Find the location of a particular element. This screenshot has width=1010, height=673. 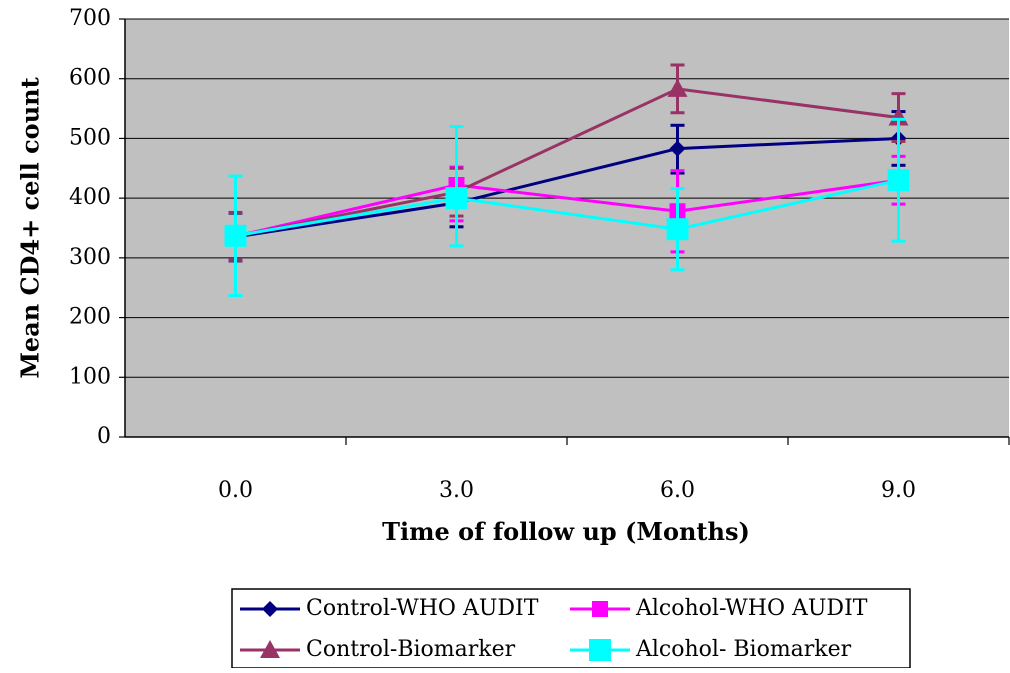

legend-box is located at coordinates (571, 628).